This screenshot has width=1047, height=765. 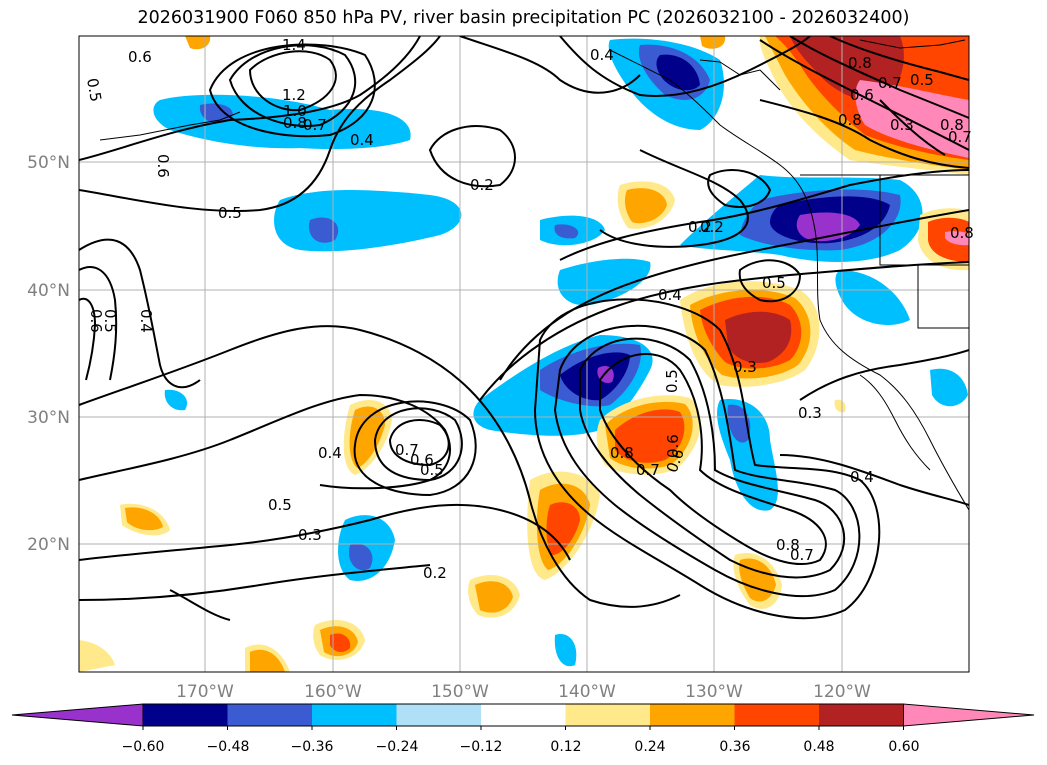 What do you see at coordinates (48, 291) in the screenshot?
I see `lat-label: 40°N` at bounding box center [48, 291].